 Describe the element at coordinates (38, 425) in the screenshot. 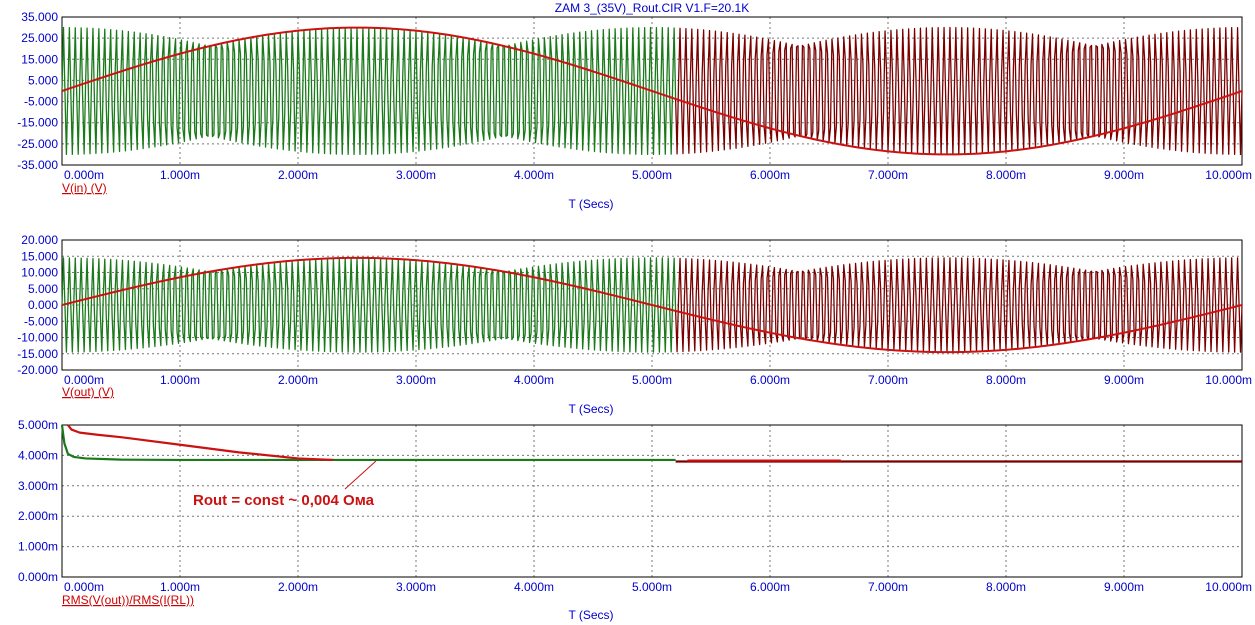

I see `rout-y-tick-label: 5.000m` at that location.